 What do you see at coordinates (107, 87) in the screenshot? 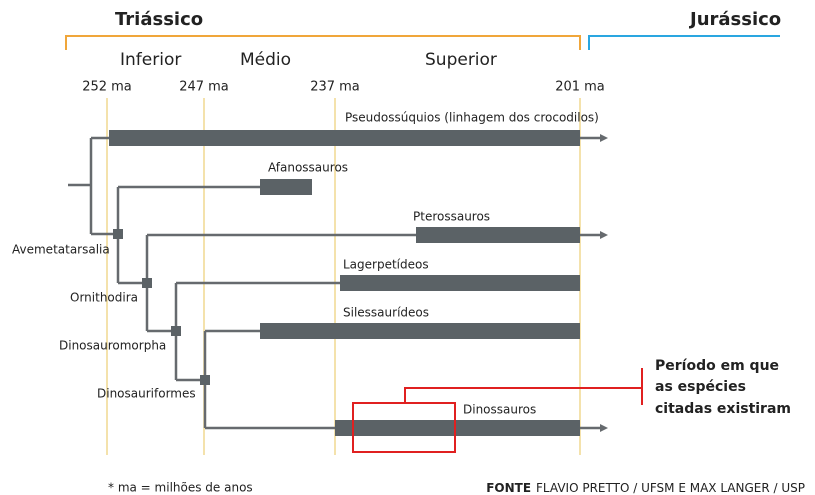
I see `time-label: 252 ma` at bounding box center [107, 87].